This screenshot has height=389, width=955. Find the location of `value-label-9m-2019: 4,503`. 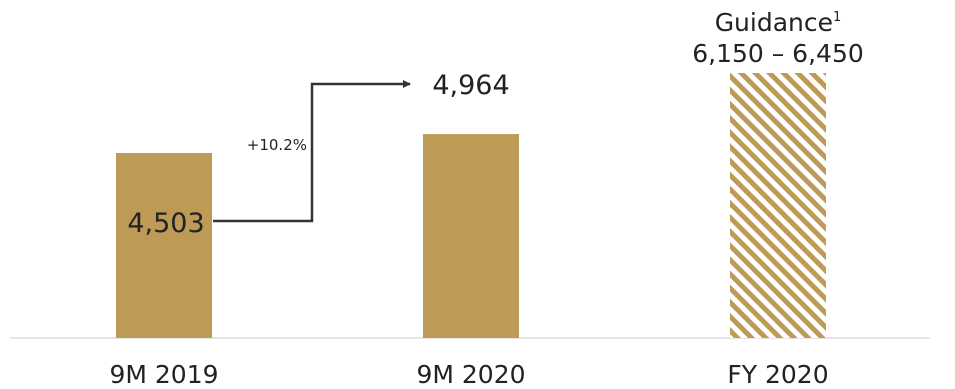

value-label-9m-2019: 4,503 is located at coordinates (165, 223).